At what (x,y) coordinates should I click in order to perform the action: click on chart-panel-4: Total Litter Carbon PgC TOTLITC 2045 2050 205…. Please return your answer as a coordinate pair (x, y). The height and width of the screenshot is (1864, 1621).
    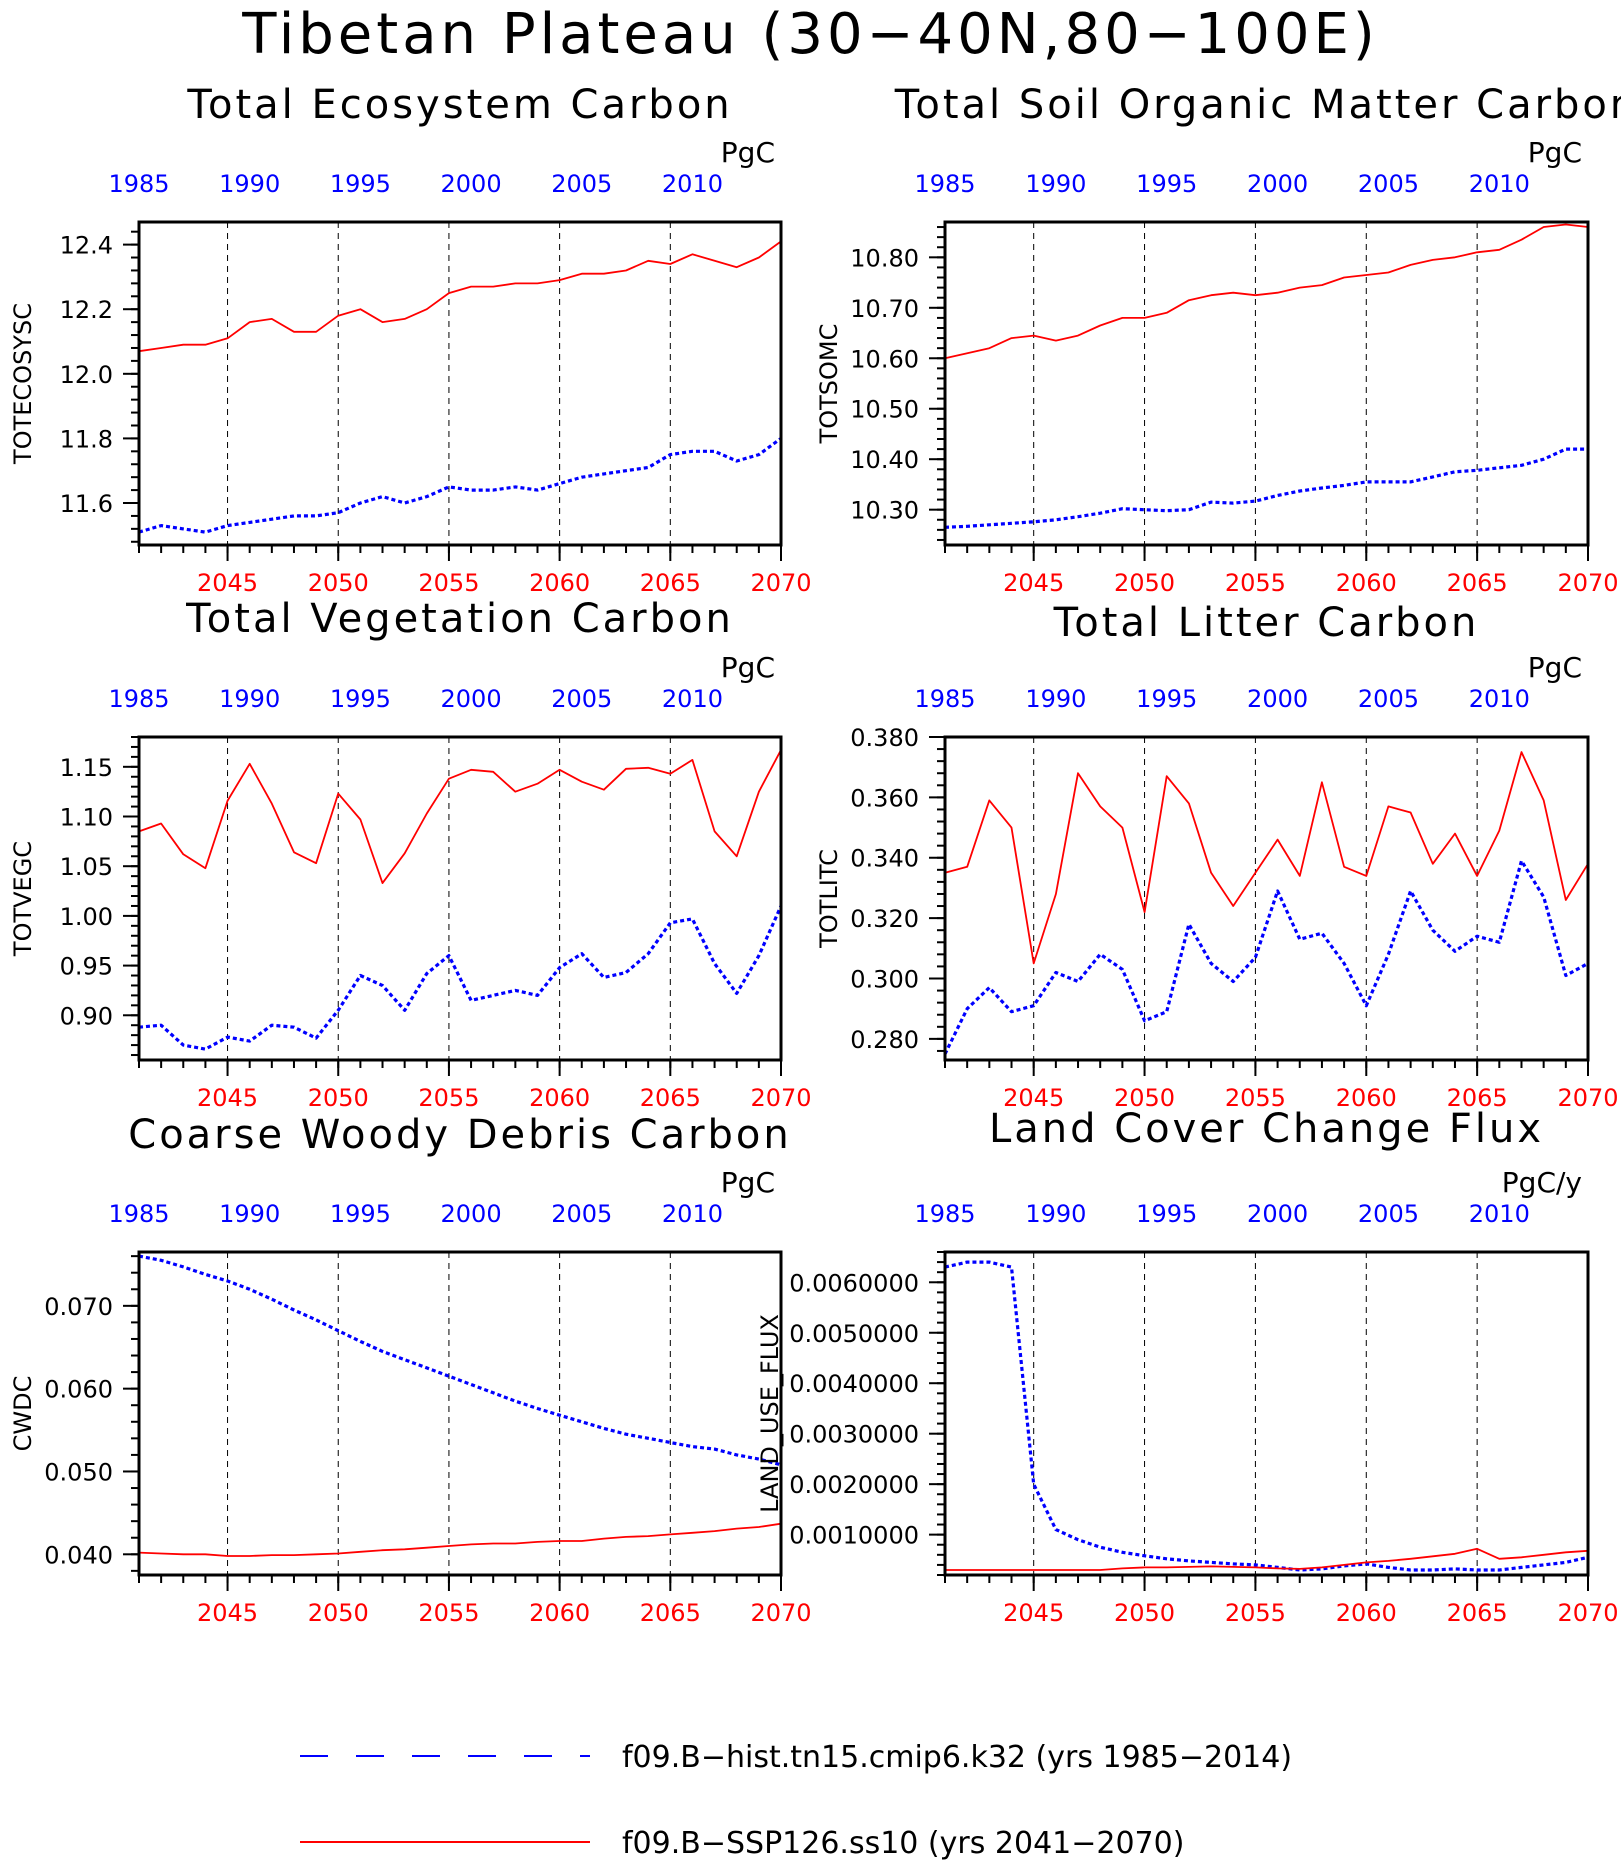
    Looking at the image, I should click on (1217, 856).